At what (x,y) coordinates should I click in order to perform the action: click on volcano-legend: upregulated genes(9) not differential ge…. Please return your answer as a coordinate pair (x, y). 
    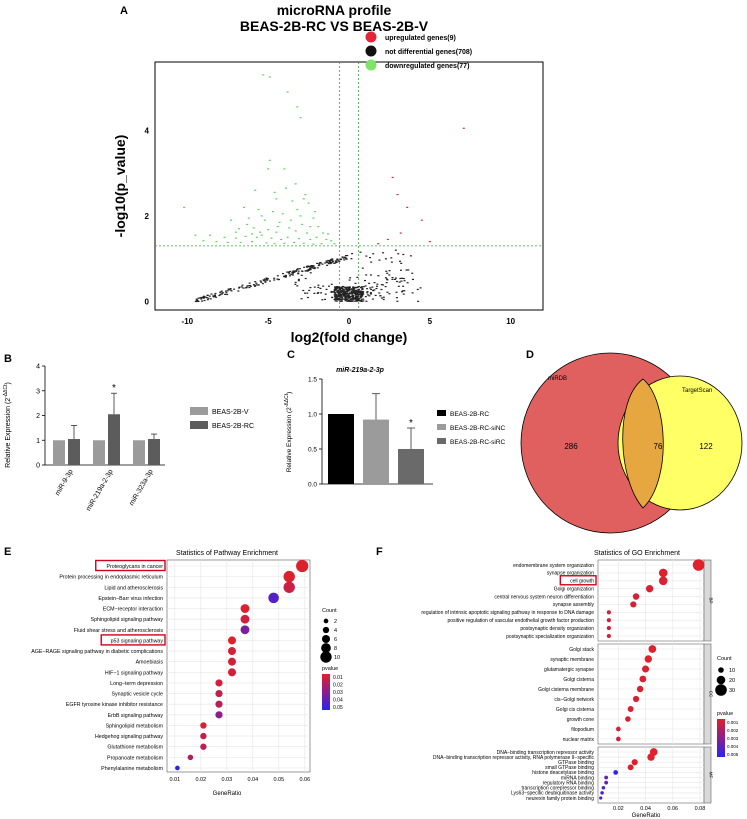
    Looking at the image, I should click on (418, 51).